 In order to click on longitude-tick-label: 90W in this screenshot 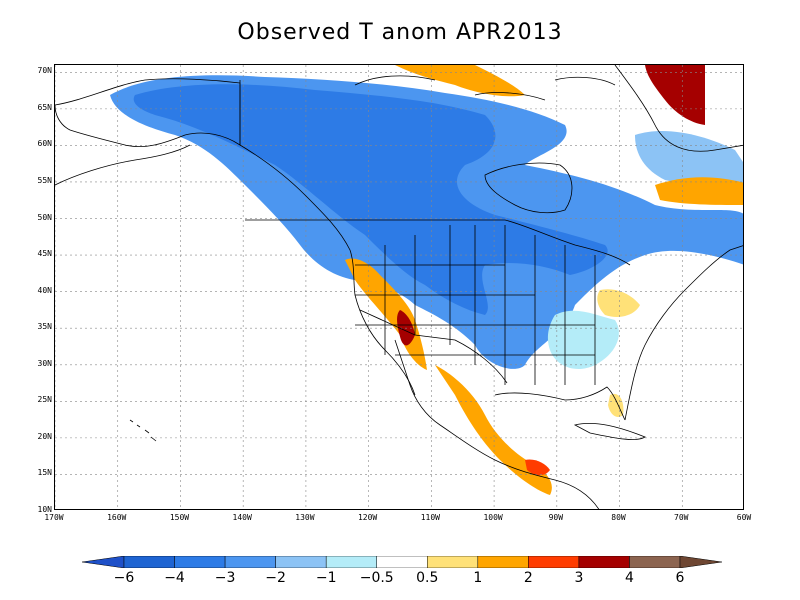, I will do `click(556, 517)`.